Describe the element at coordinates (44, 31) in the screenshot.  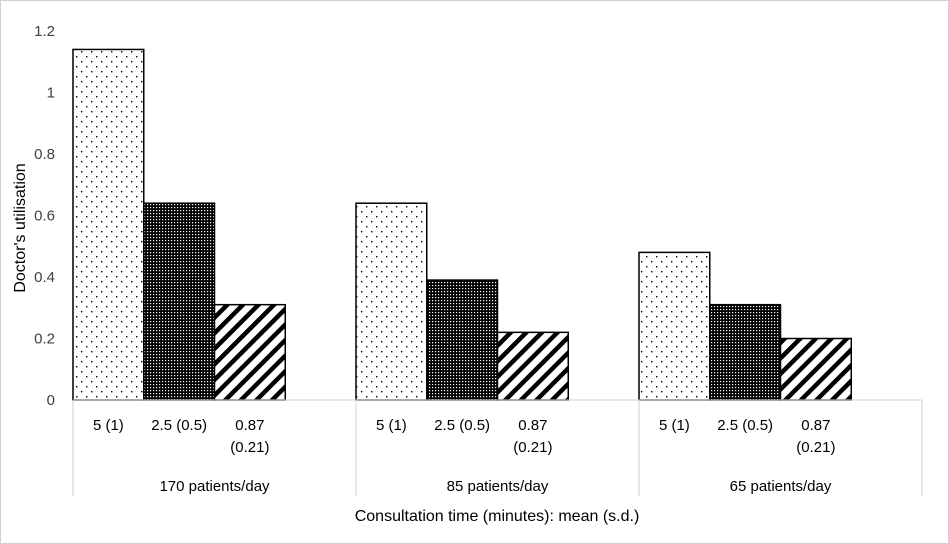
I see `y-tick-label: 1.2` at that location.